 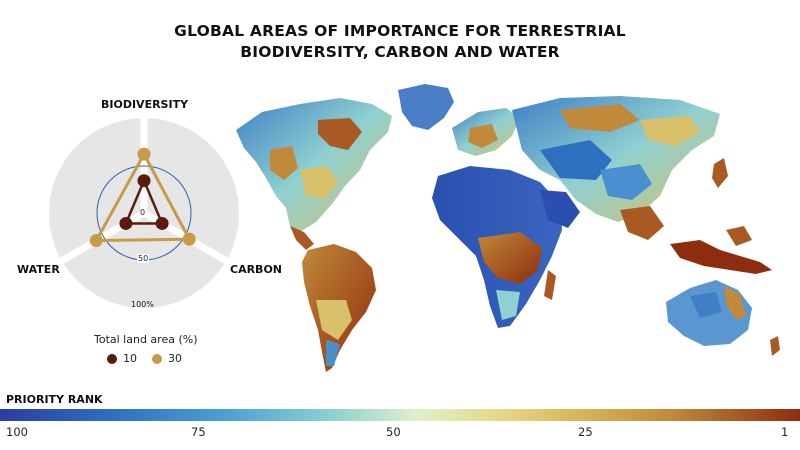 I want to click on colorbar-tick-75: 75, so click(x=198, y=432).